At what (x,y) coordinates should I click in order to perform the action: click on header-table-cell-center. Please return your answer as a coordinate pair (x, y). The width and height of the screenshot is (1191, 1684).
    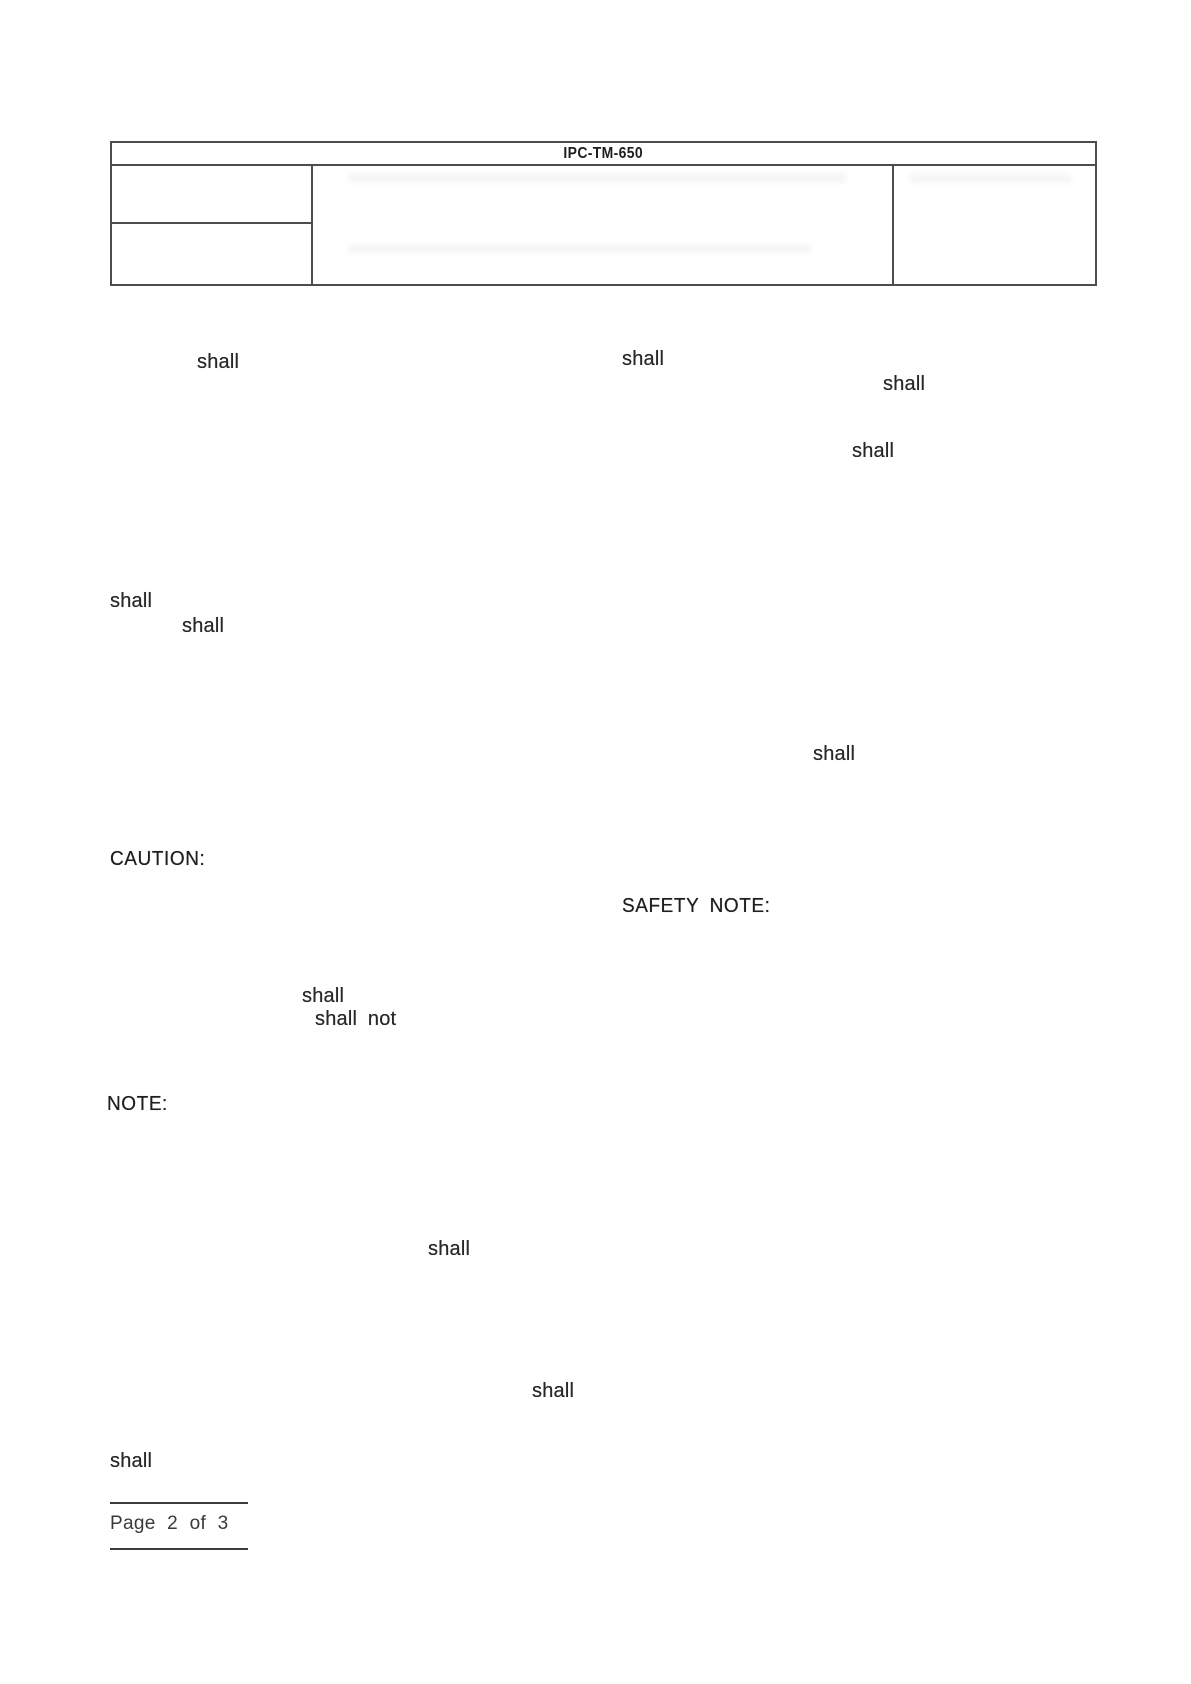
    Looking at the image, I should click on (602, 225).